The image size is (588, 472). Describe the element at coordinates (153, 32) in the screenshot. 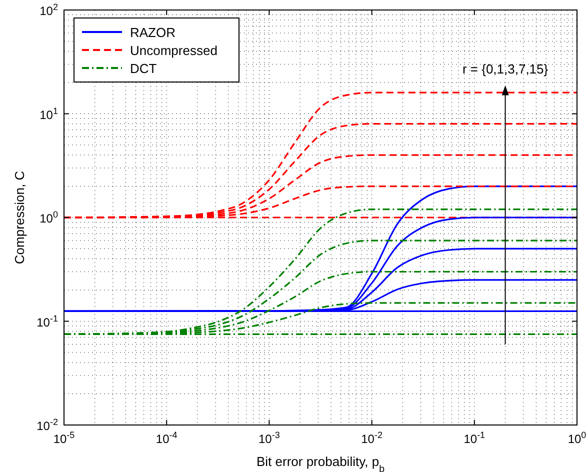

I see `legend-label: RAZOR` at that location.